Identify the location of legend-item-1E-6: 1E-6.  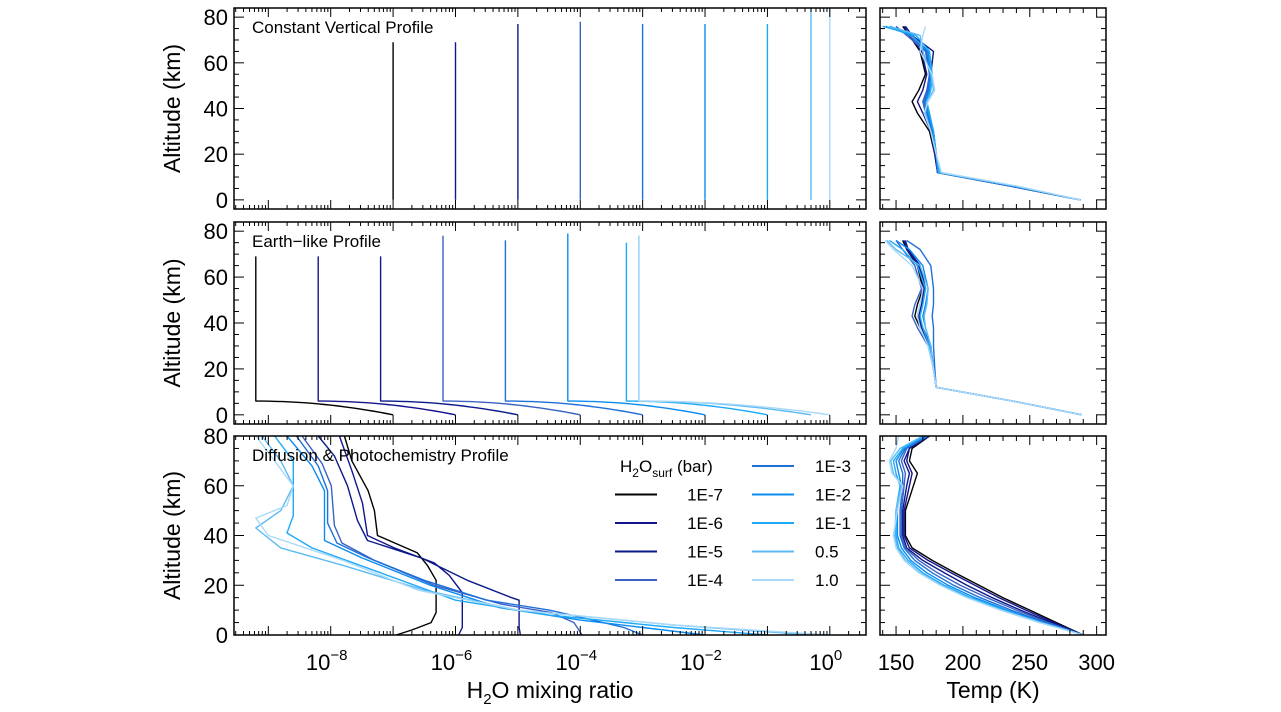
(669, 523).